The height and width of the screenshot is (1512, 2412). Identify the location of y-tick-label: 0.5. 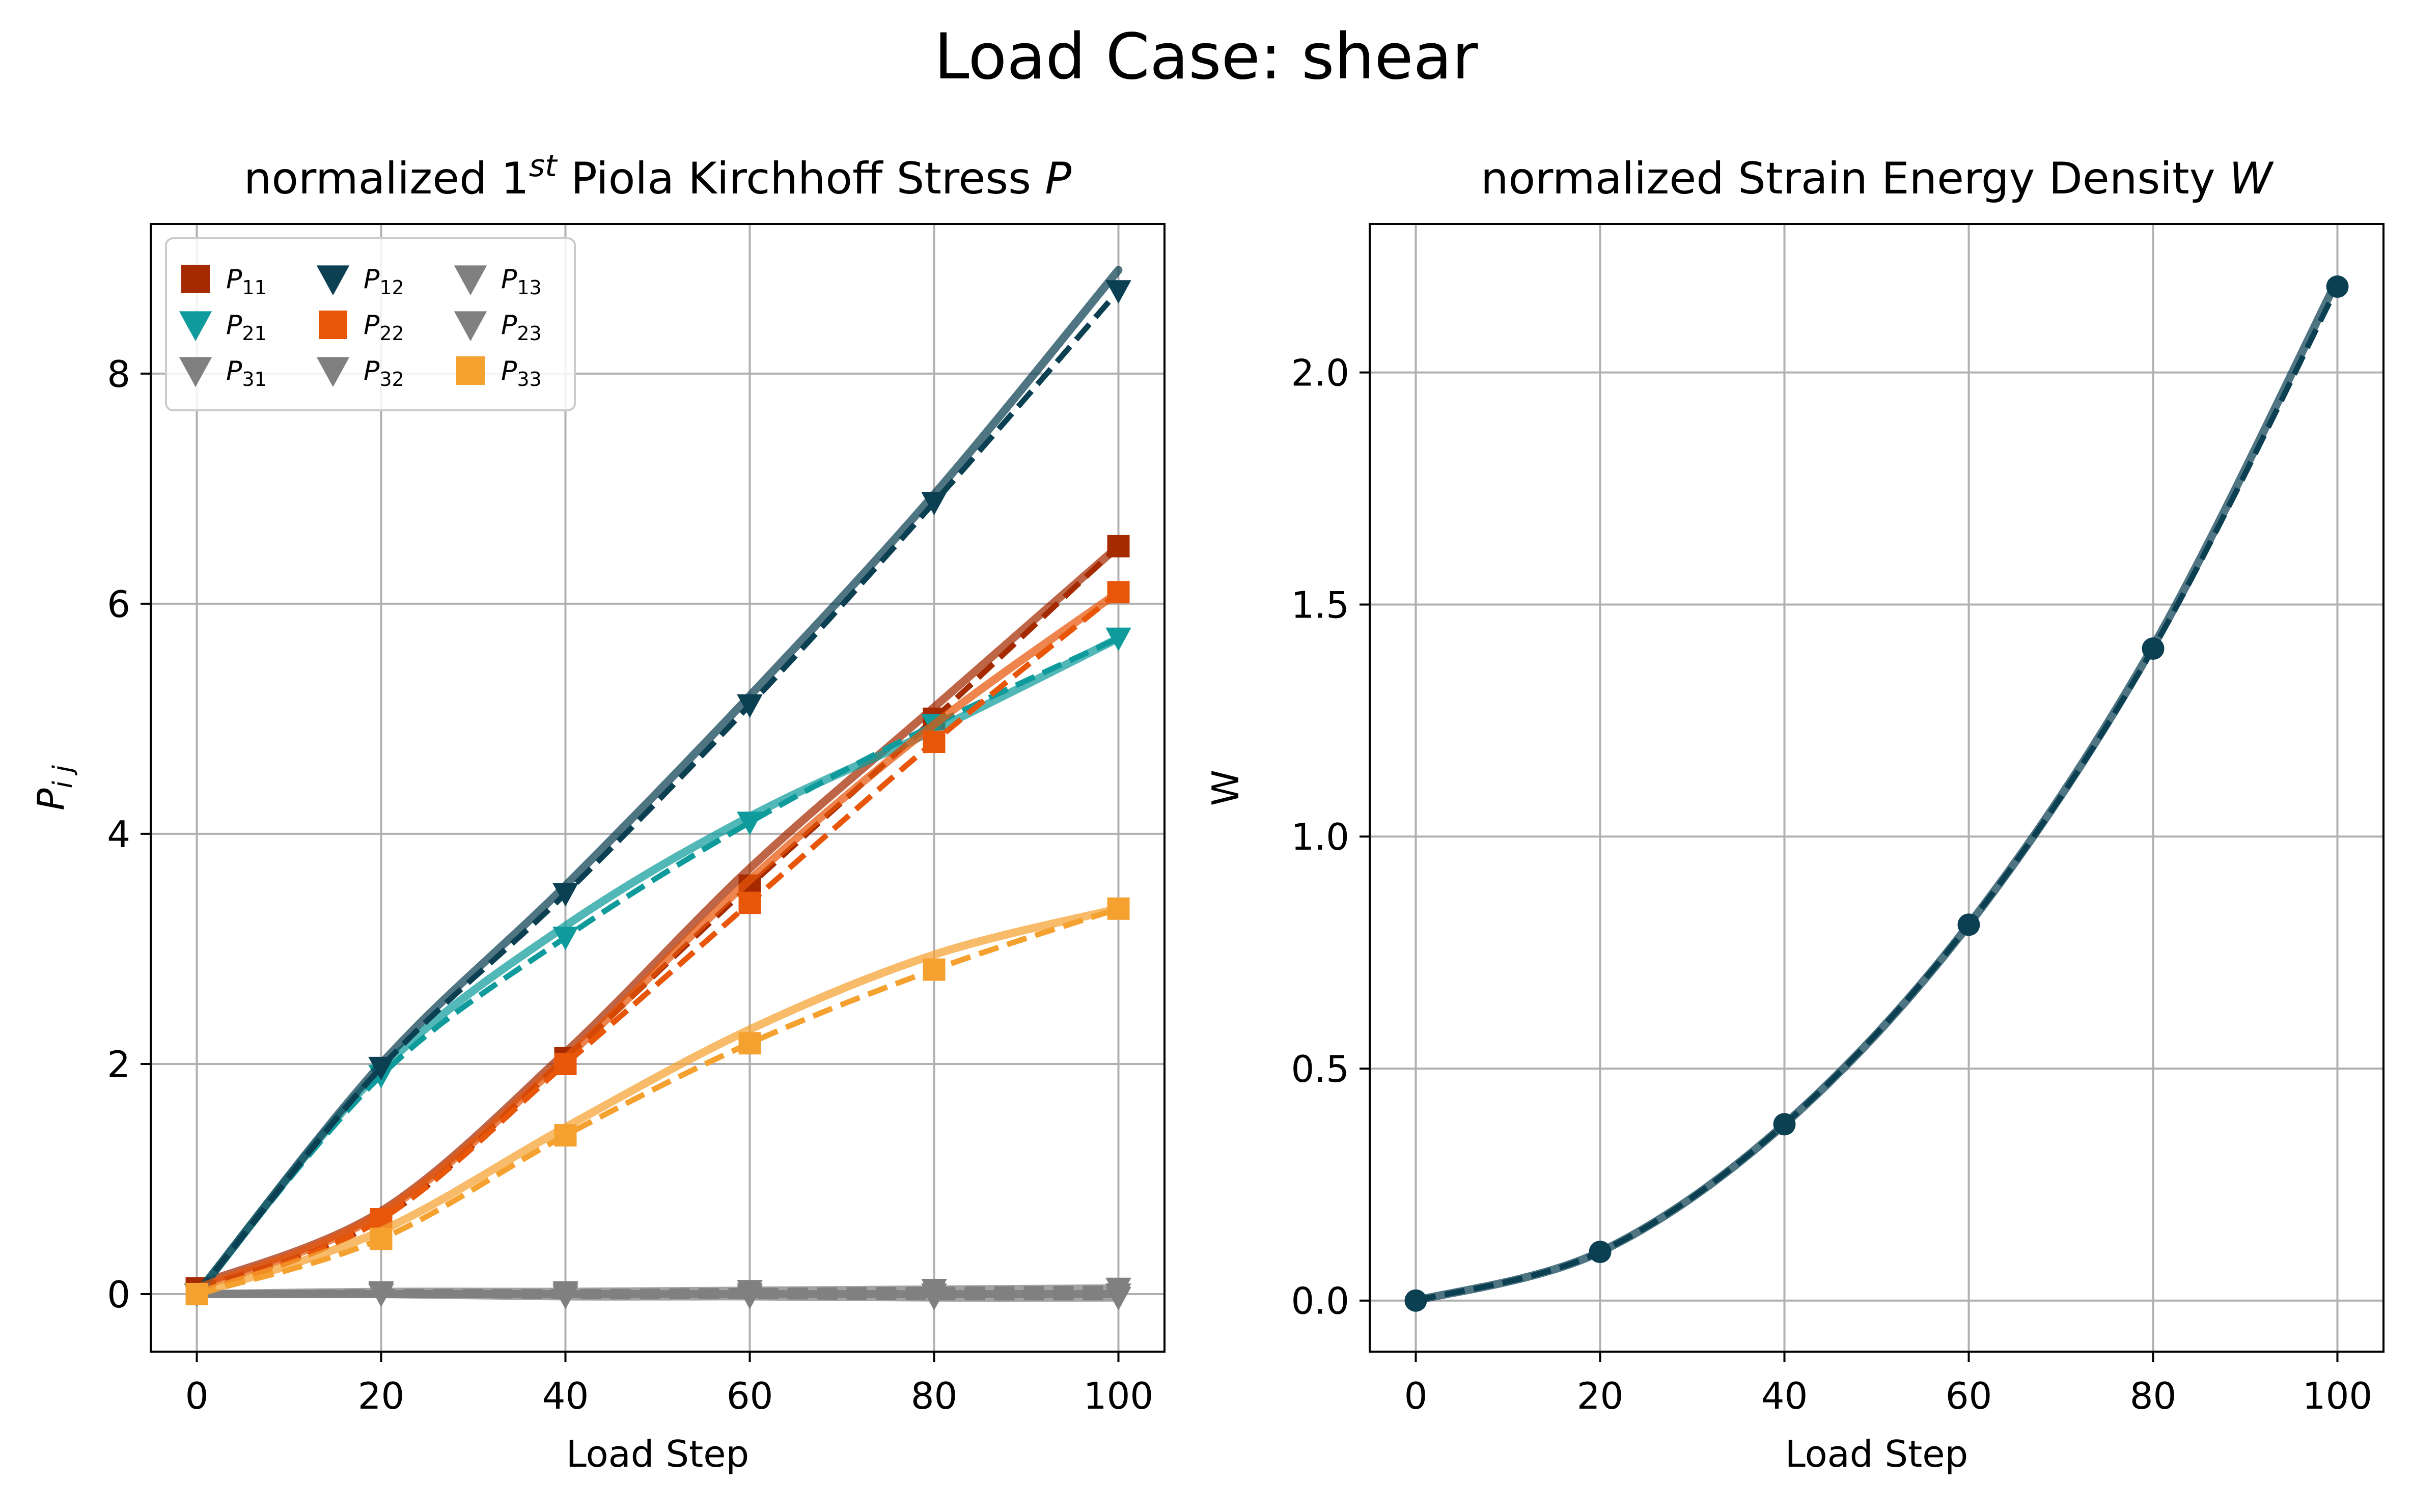
(1320, 1069).